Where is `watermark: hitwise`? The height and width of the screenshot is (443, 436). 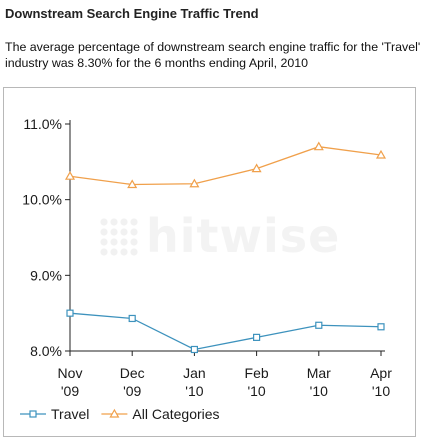 watermark: hitwise is located at coordinates (220, 236).